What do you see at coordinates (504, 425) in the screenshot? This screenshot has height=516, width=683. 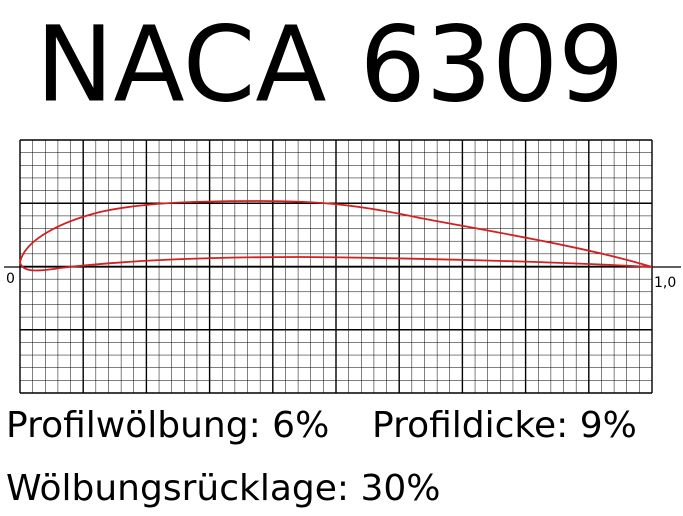 I see `thickness-label: Profildicke: 9%` at bounding box center [504, 425].